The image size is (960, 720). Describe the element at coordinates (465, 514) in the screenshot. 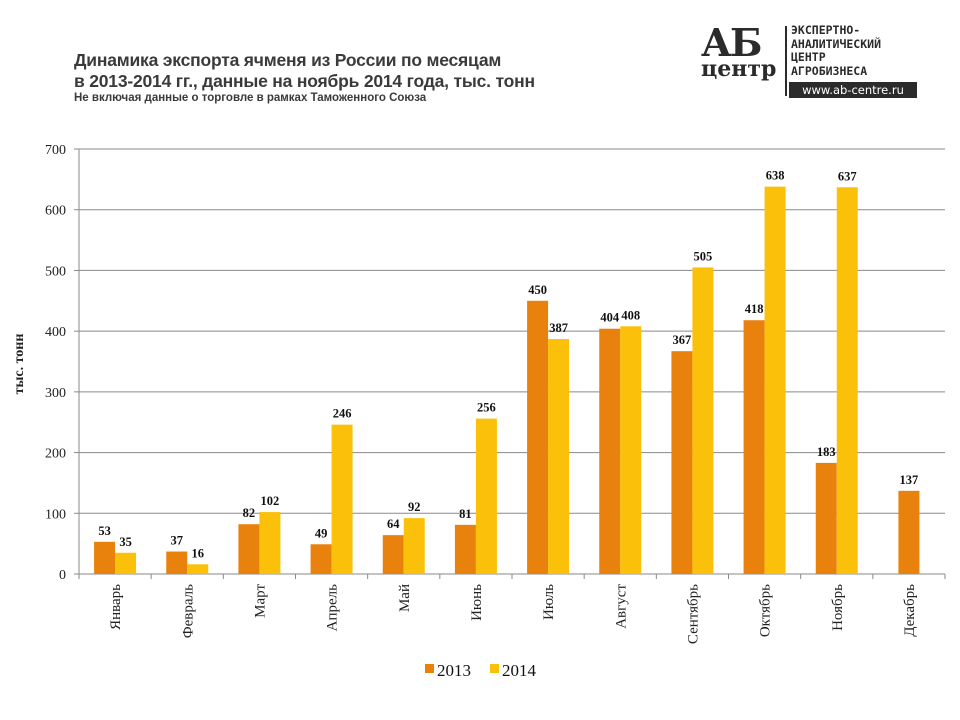

I see `data-label-2013: 81` at that location.